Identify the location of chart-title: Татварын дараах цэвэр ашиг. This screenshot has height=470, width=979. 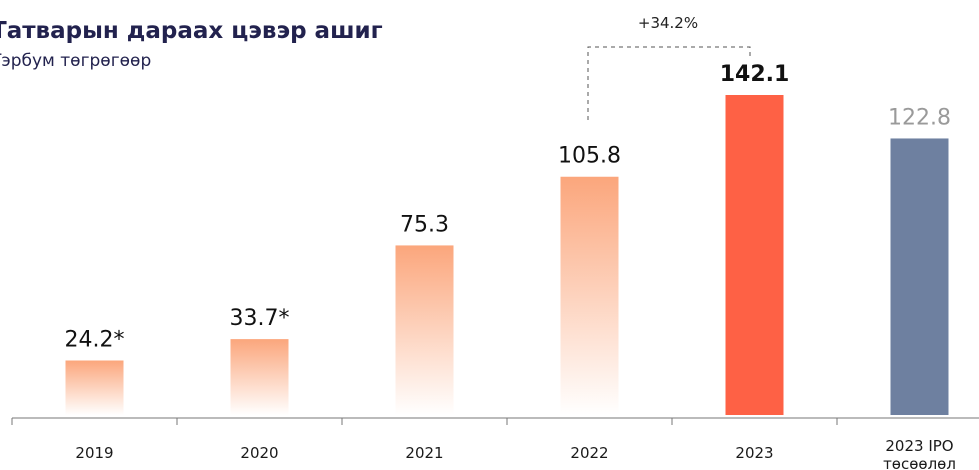
(191, 31).